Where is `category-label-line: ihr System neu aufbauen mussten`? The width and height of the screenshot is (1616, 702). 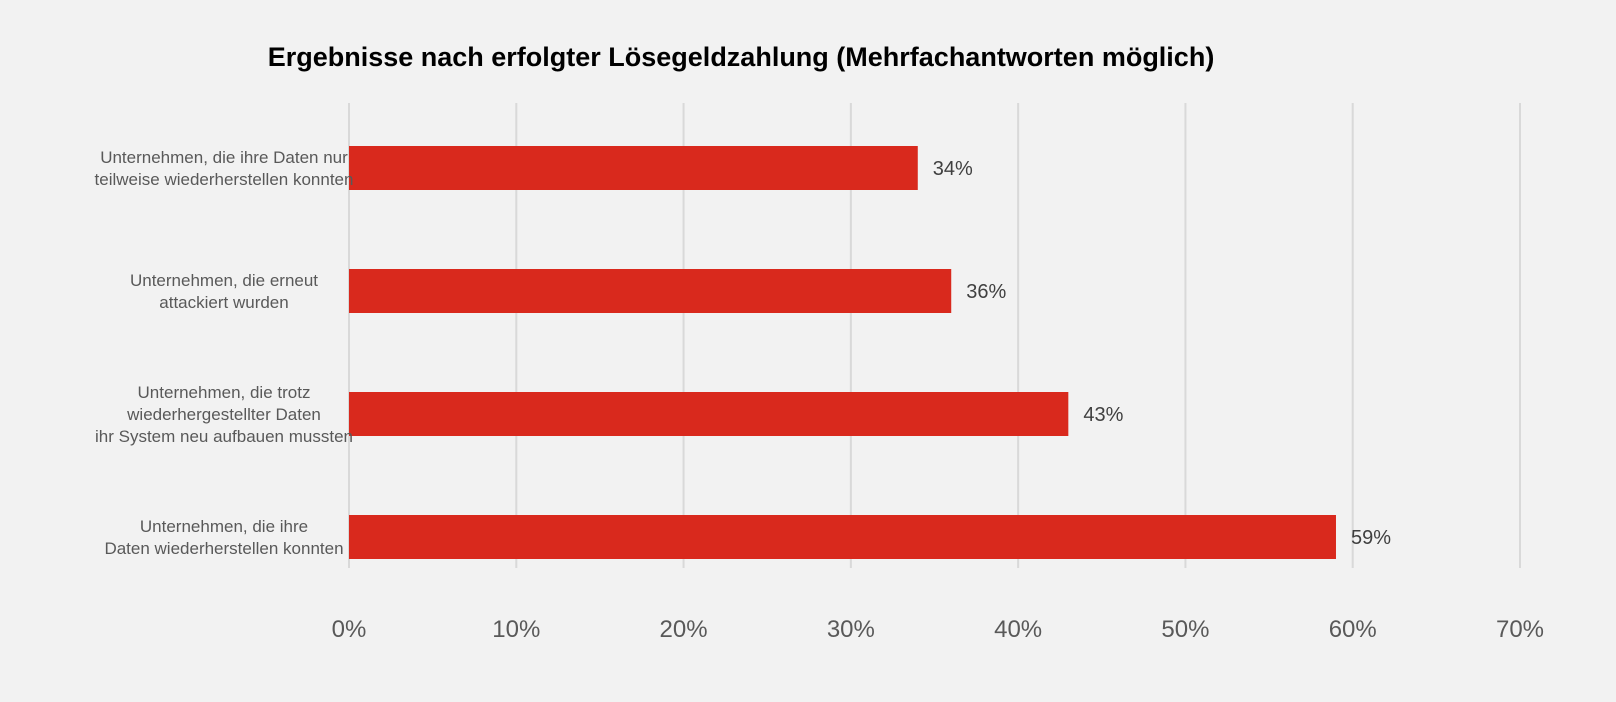 category-label-line: ihr System neu aufbauen mussten is located at coordinates (224, 436).